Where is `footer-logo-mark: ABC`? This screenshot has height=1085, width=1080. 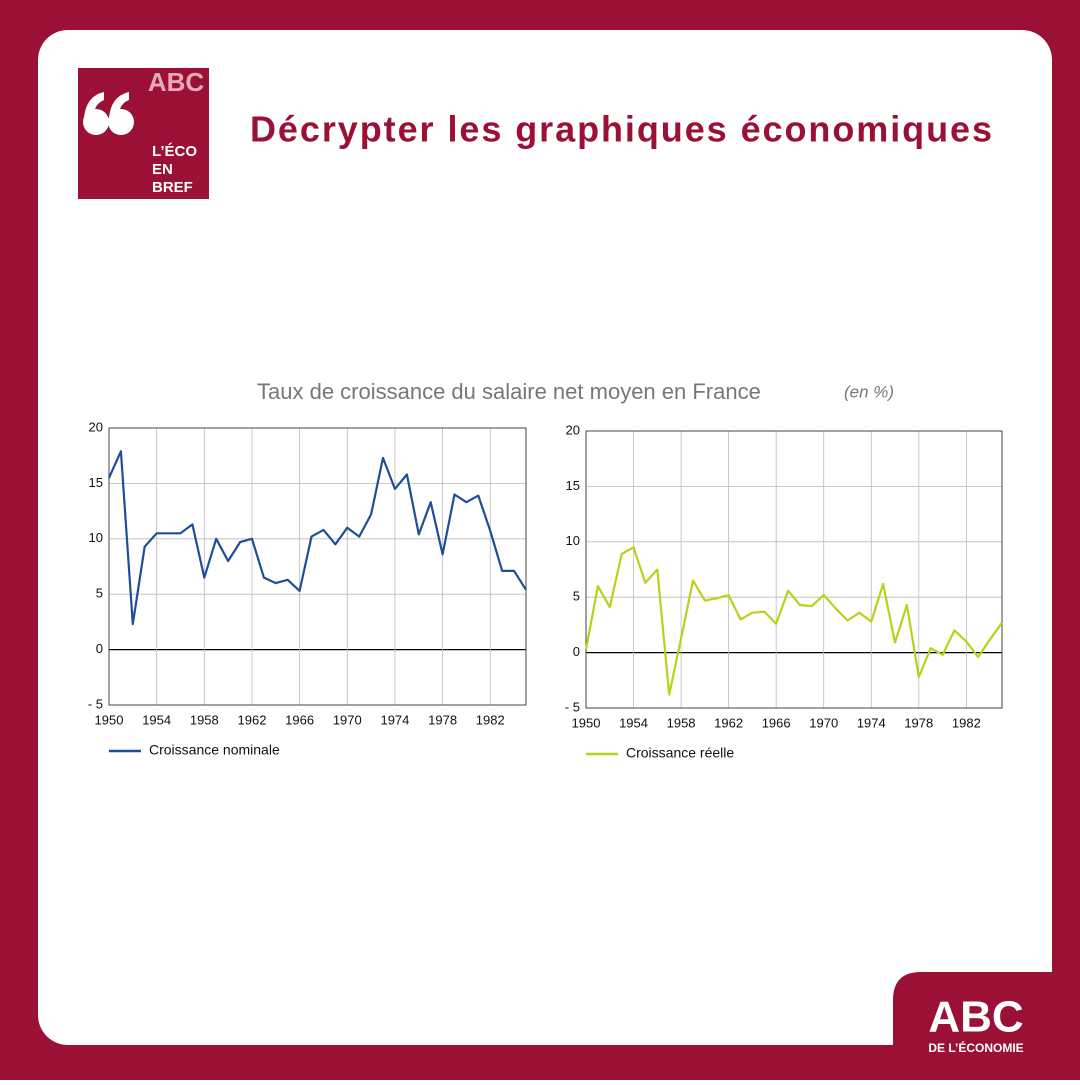 footer-logo-mark: ABC is located at coordinates (975, 1017).